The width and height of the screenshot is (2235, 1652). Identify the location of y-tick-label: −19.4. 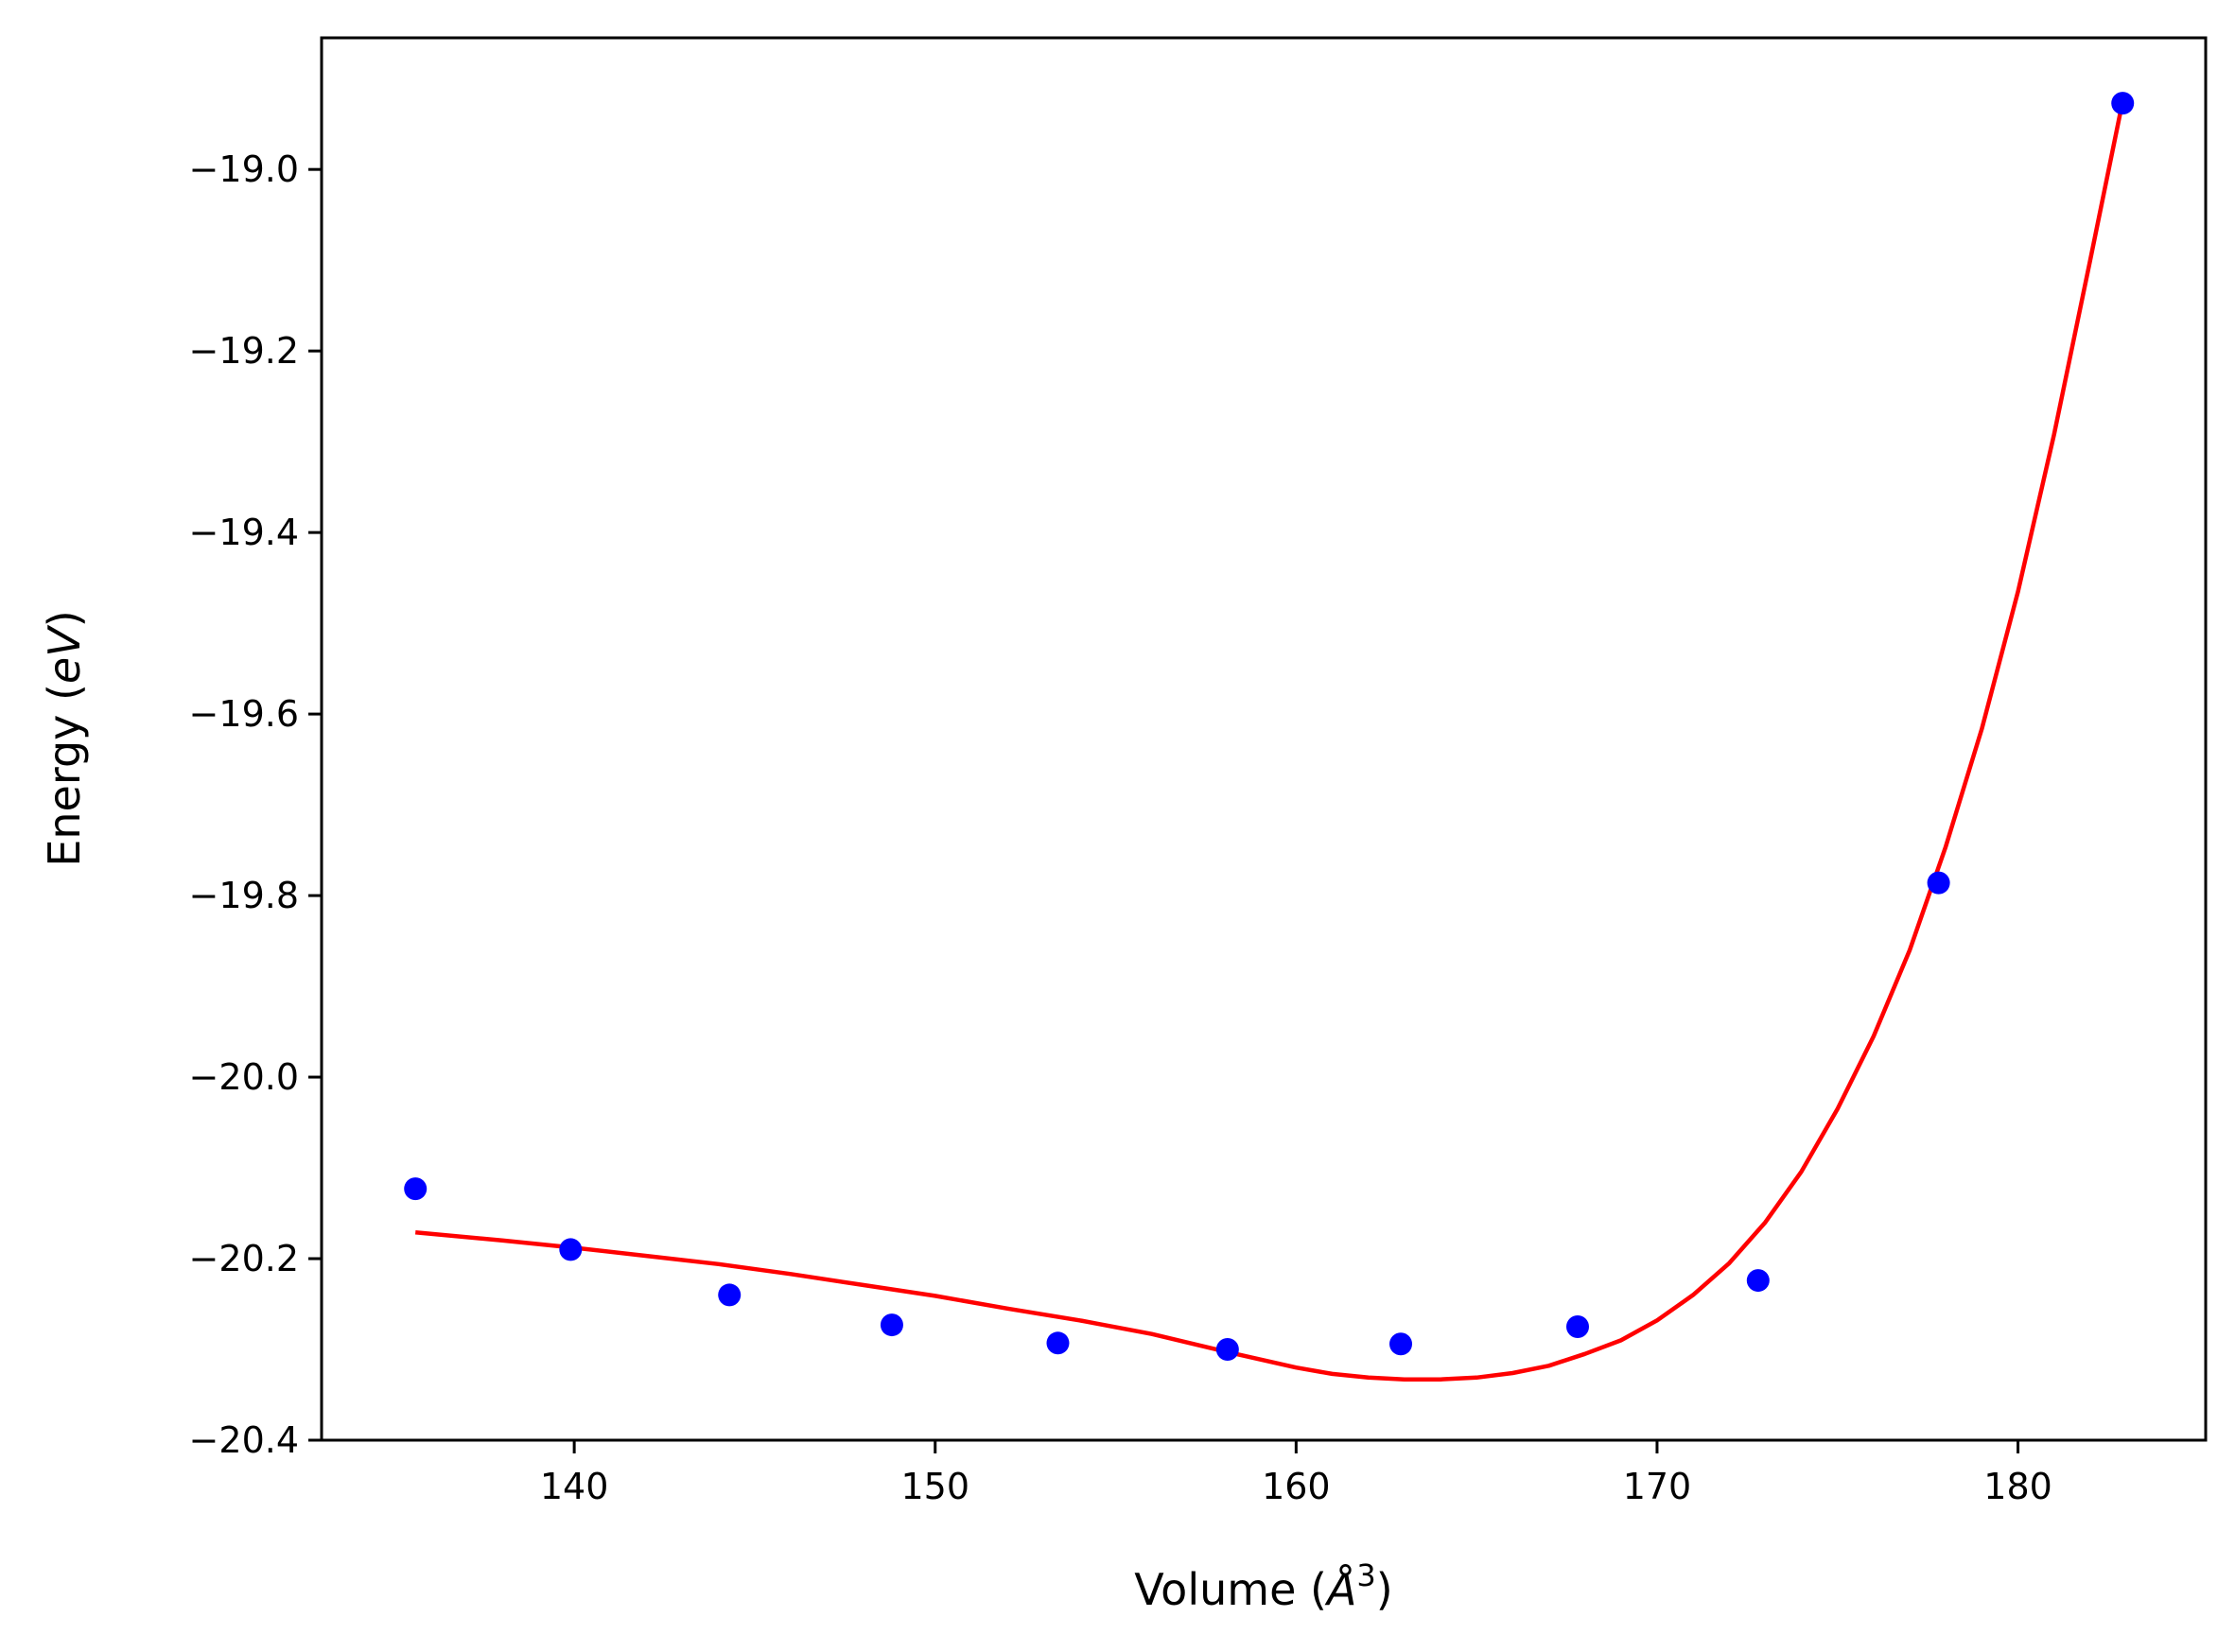
(244, 532).